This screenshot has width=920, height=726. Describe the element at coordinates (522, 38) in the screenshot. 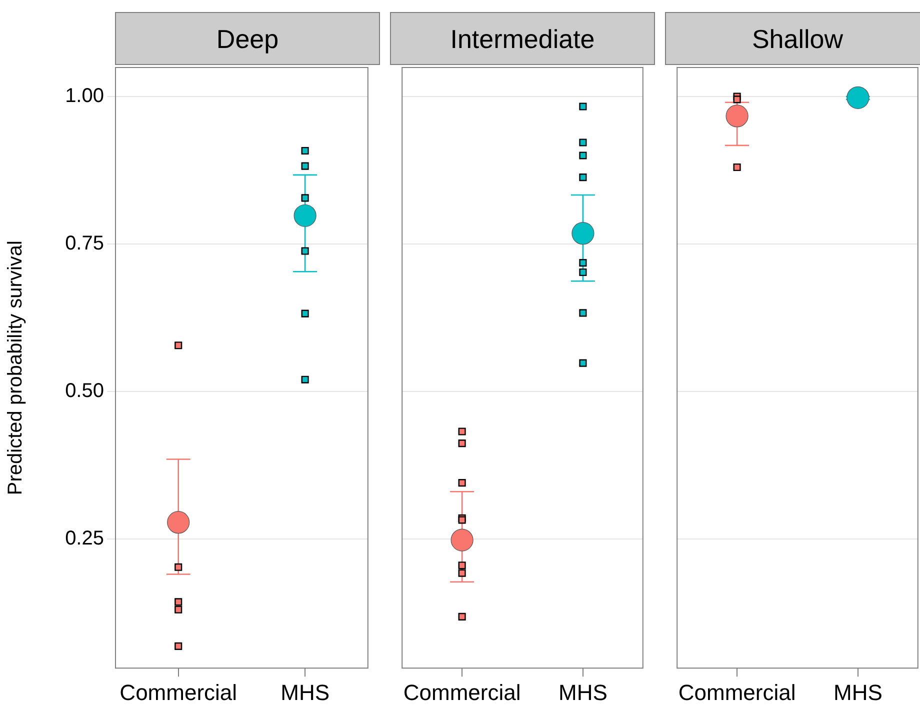

I see `chart-title: Intermediate` at that location.